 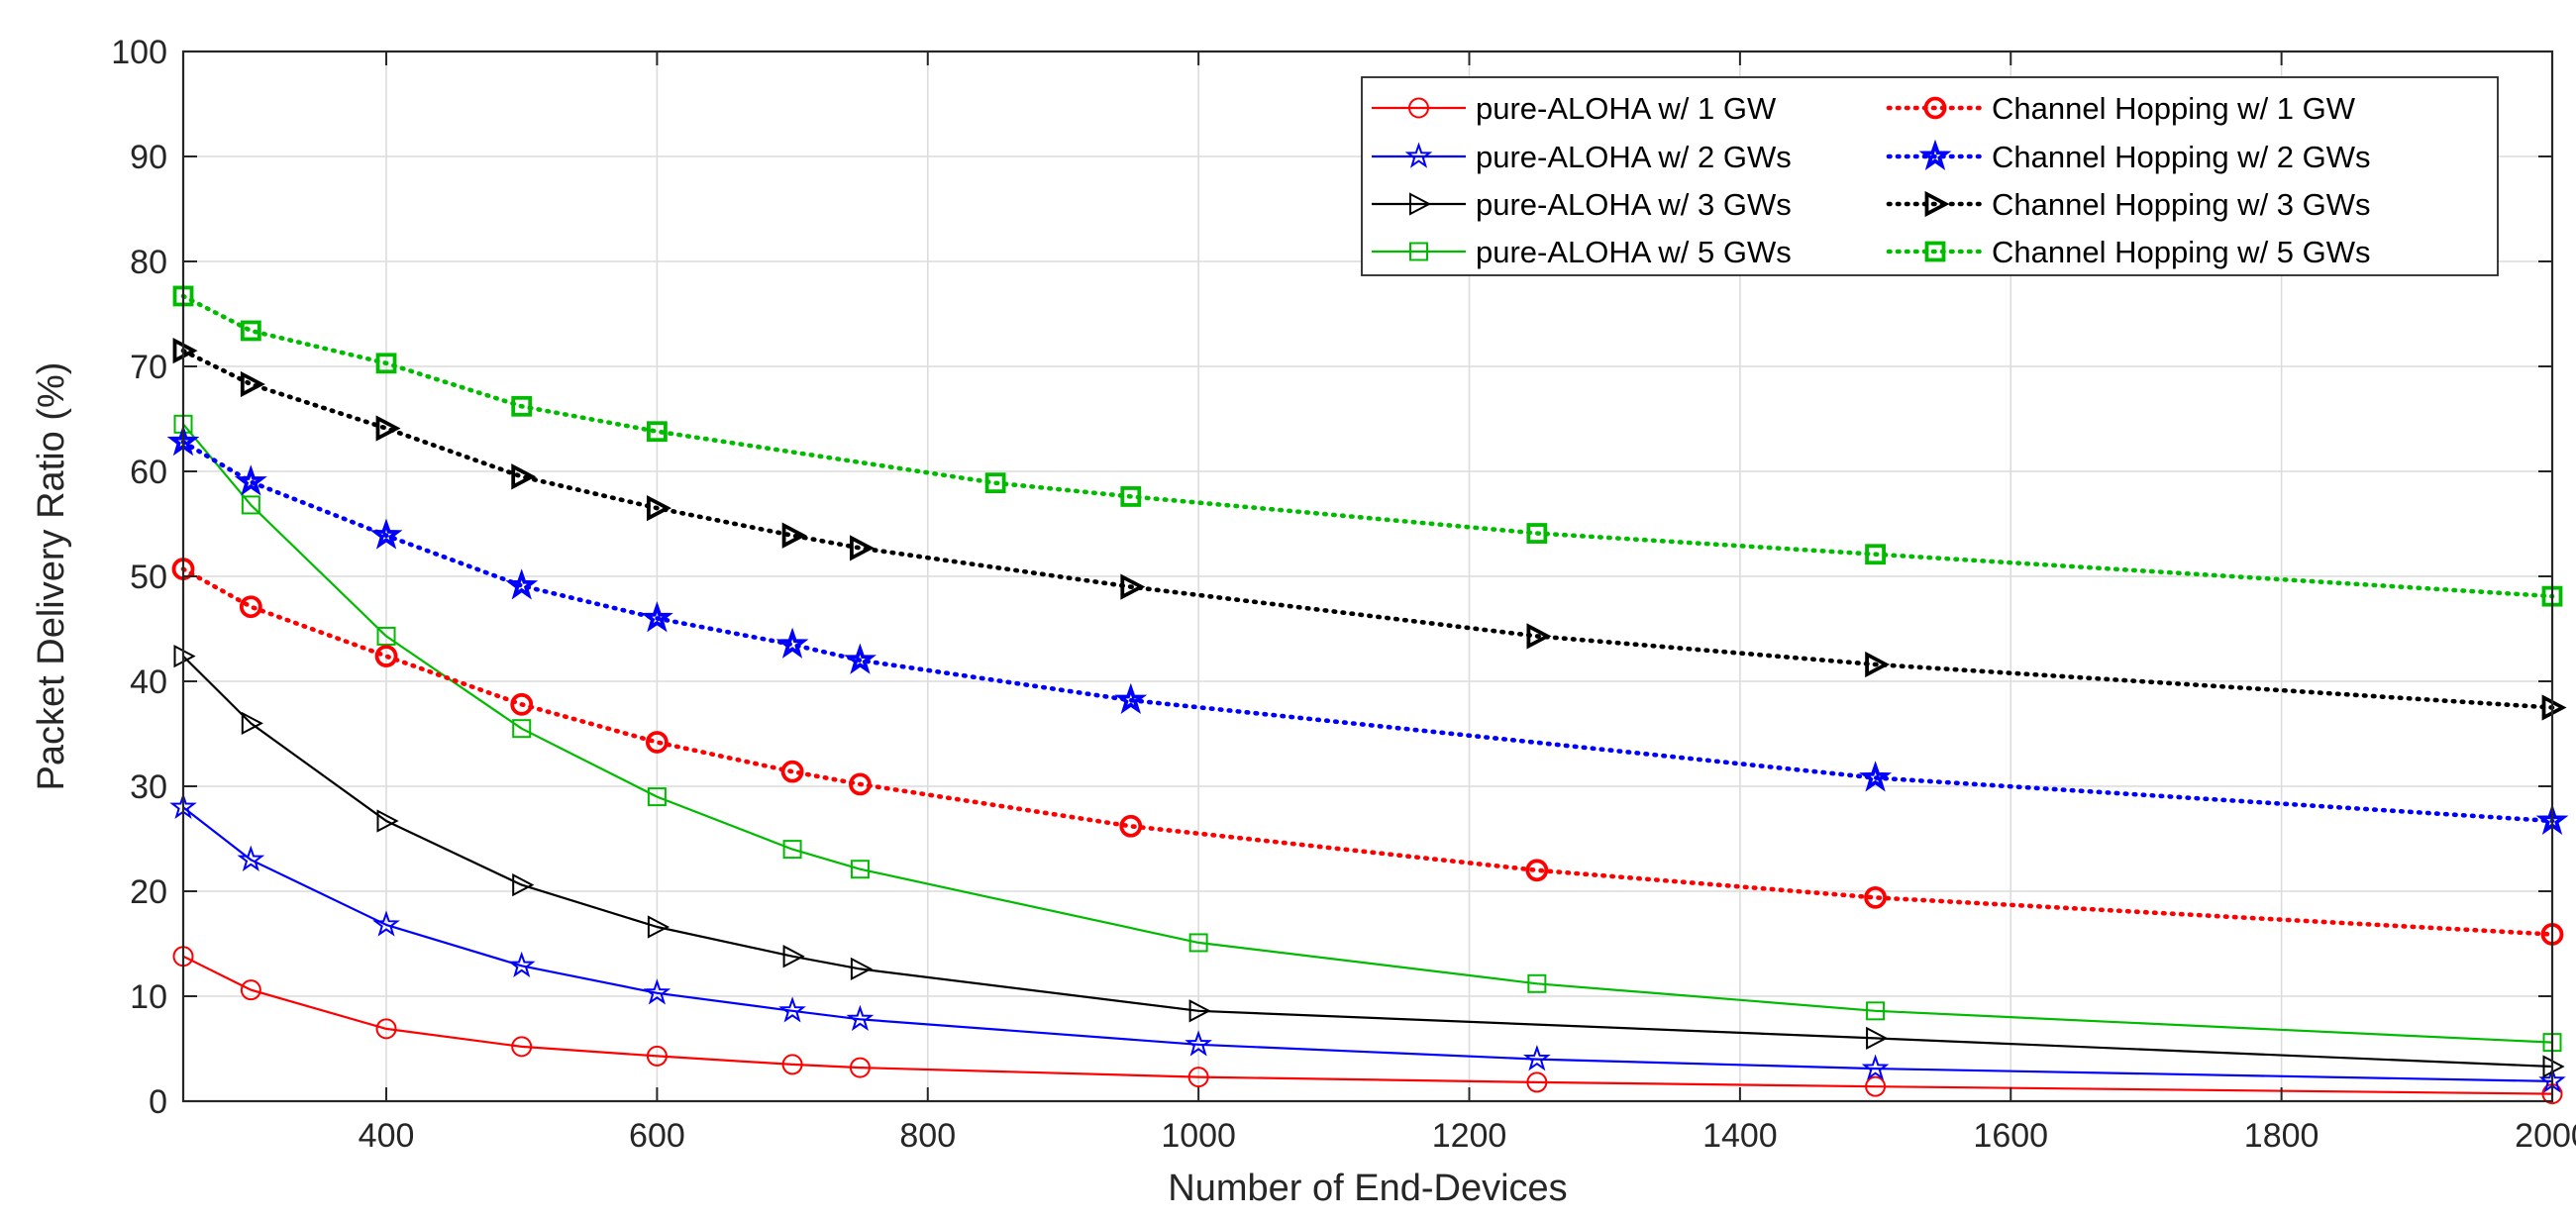 I want to click on y-tick-label: 0, so click(x=158, y=1102).